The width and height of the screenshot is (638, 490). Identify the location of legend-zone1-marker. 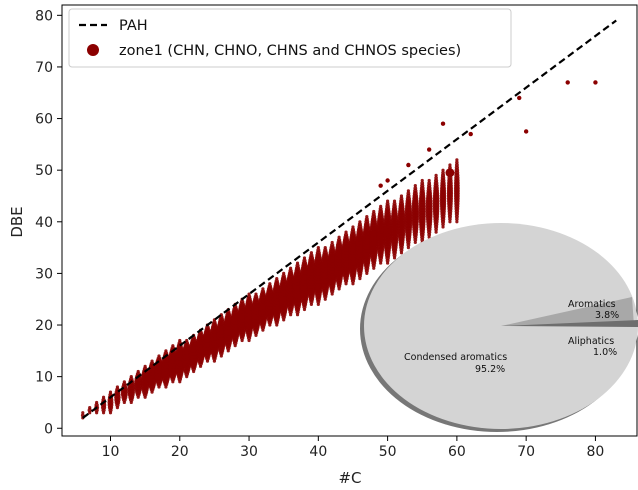
(93, 50).